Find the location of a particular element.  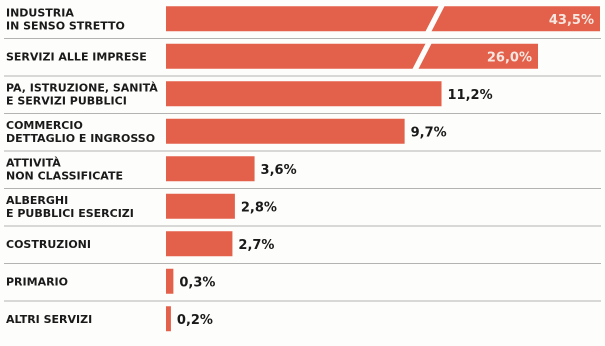

category-label: PA, ISTRUZIONE, SANITÀ E SERVIZI PUBBLICI is located at coordinates (82, 94).